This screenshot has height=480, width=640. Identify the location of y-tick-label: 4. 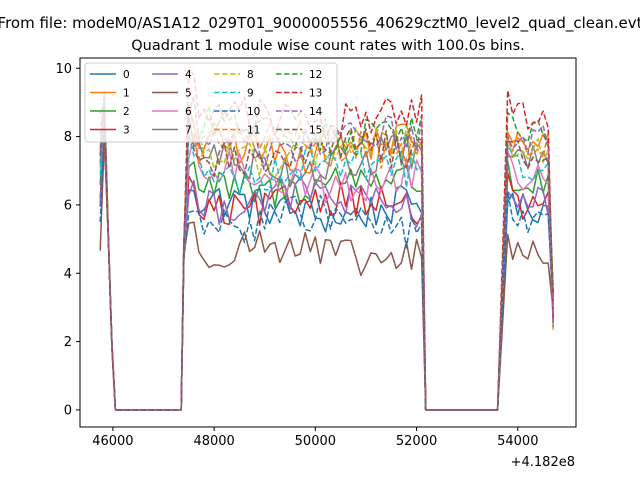
(68, 274).